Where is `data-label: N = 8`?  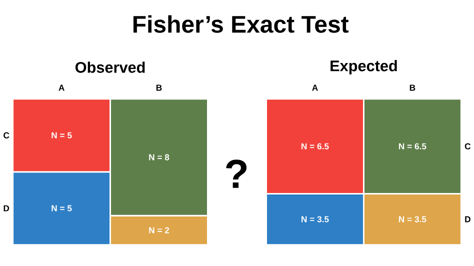
data-label: N = 8 is located at coordinates (159, 157).